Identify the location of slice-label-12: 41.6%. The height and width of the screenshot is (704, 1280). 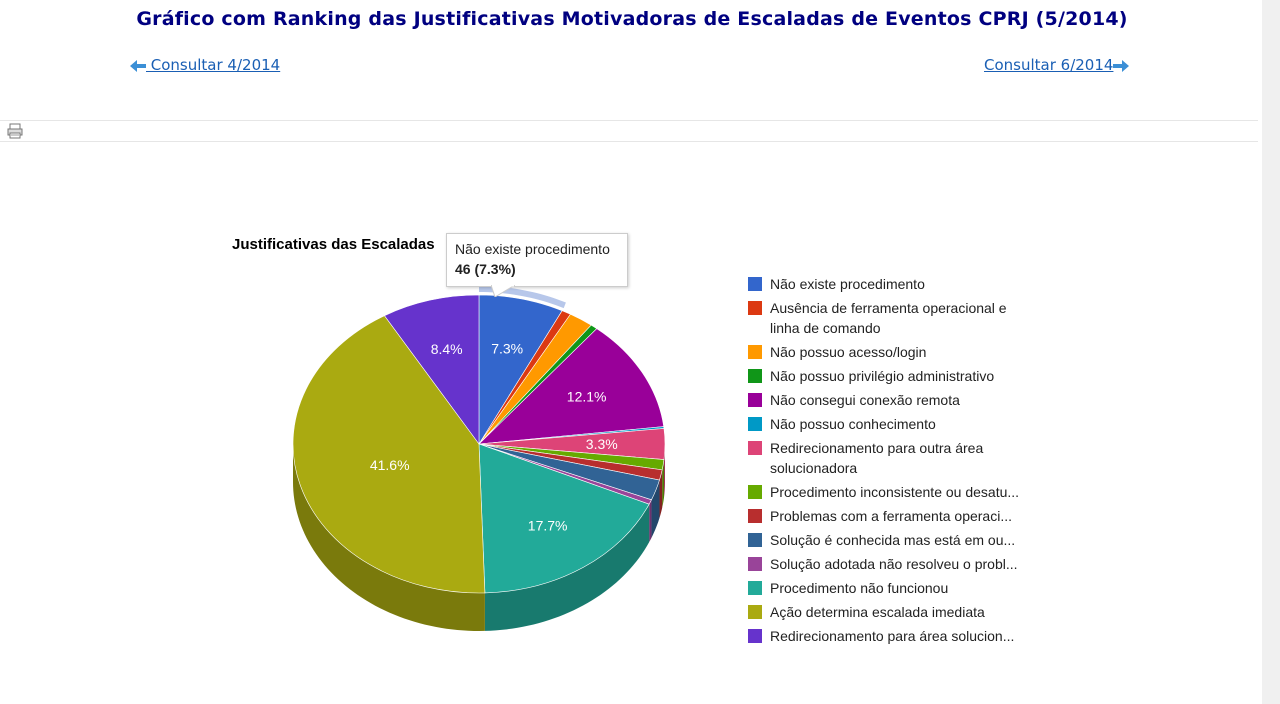
(390, 465).